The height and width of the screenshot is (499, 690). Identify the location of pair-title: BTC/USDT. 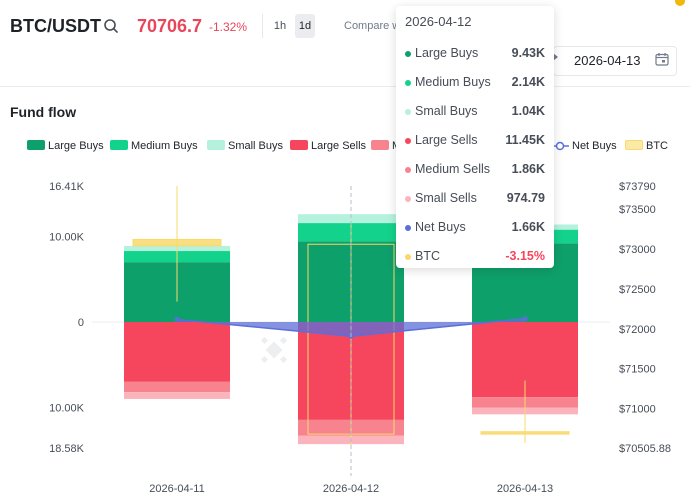
(55, 26).